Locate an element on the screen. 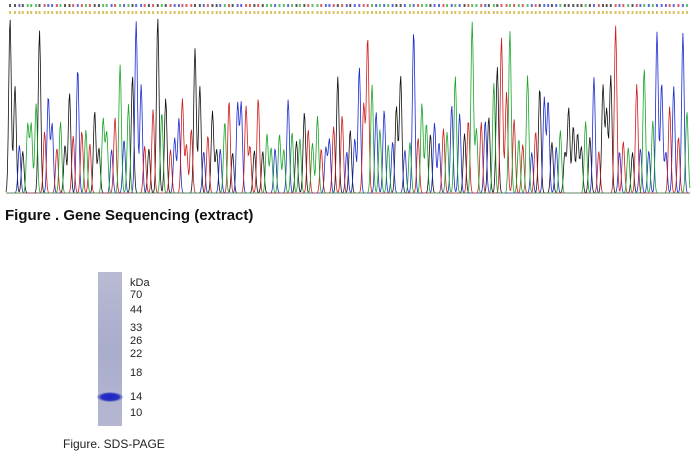  marker-label: 26 is located at coordinates (136, 341).